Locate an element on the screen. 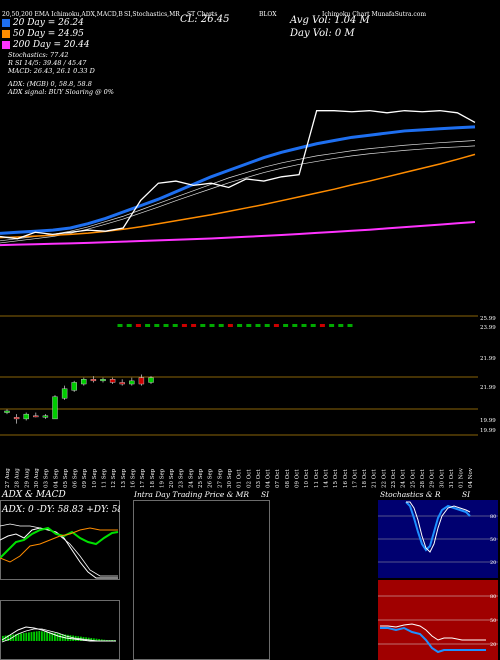 Image resolution: width=500 pixels, height=660 pixels. date-label: 16 Sep is located at coordinates (133, 478).